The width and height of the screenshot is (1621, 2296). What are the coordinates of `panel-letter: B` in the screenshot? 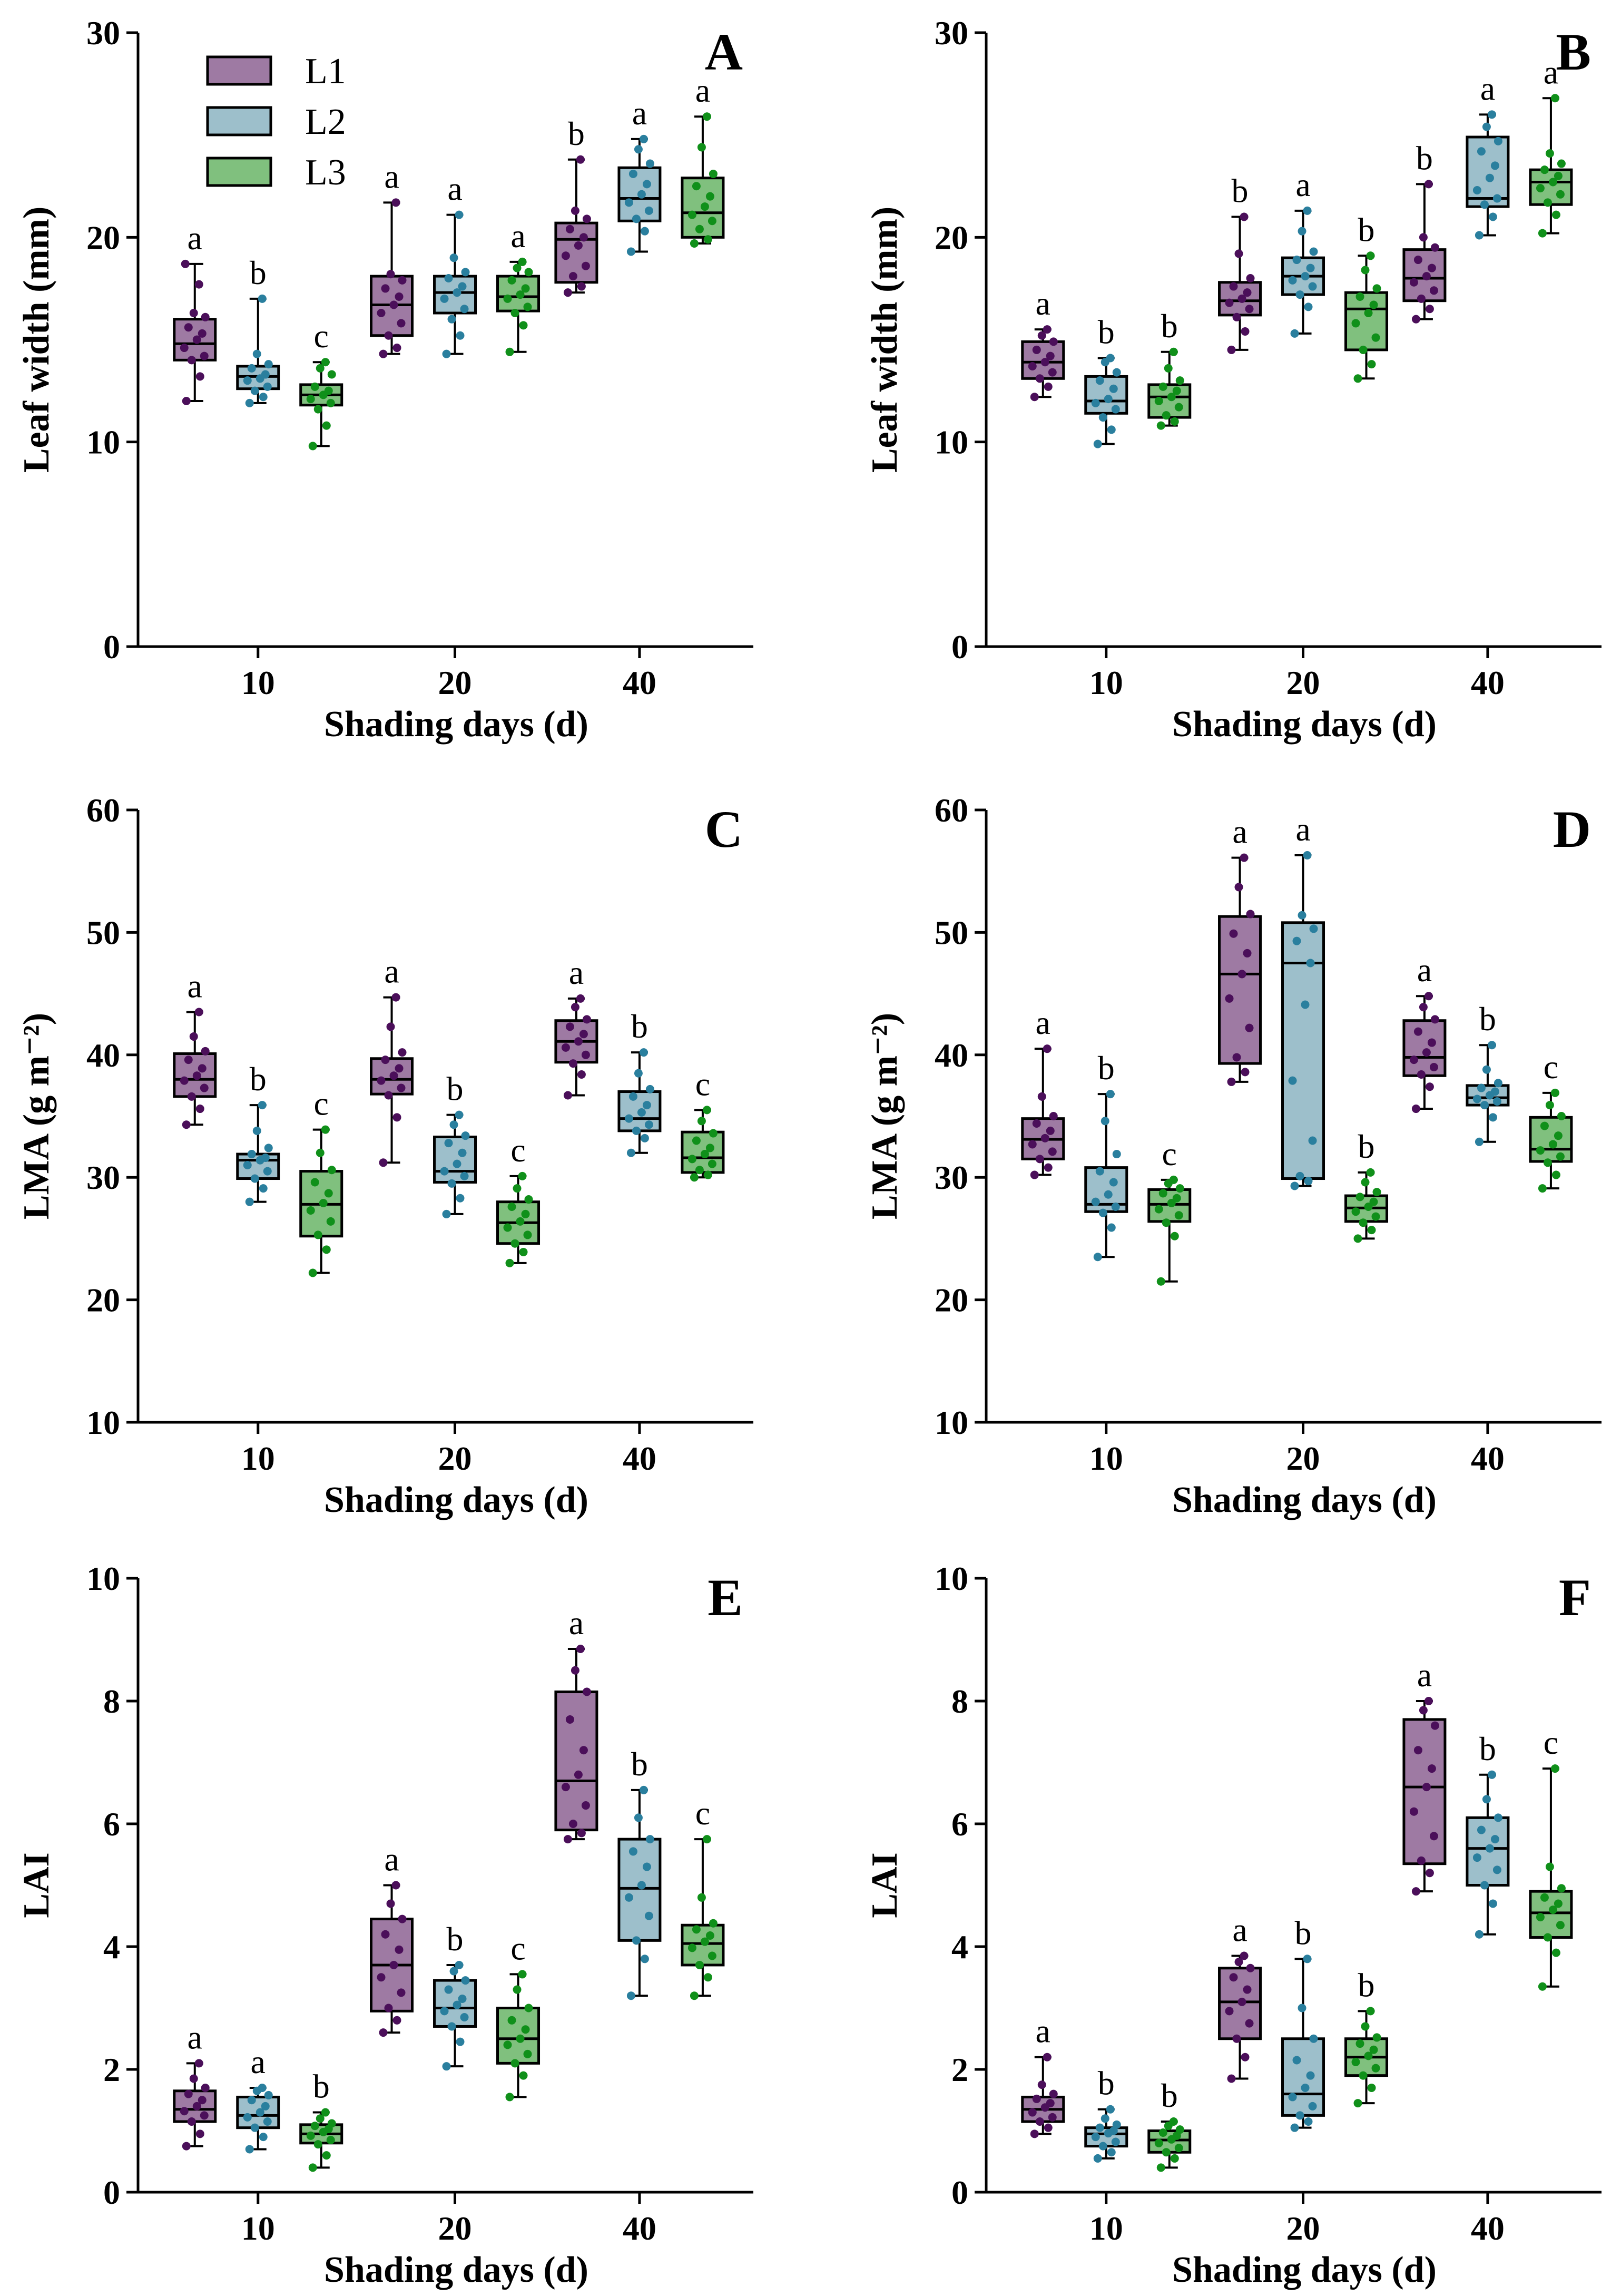 It's located at (1573, 52).